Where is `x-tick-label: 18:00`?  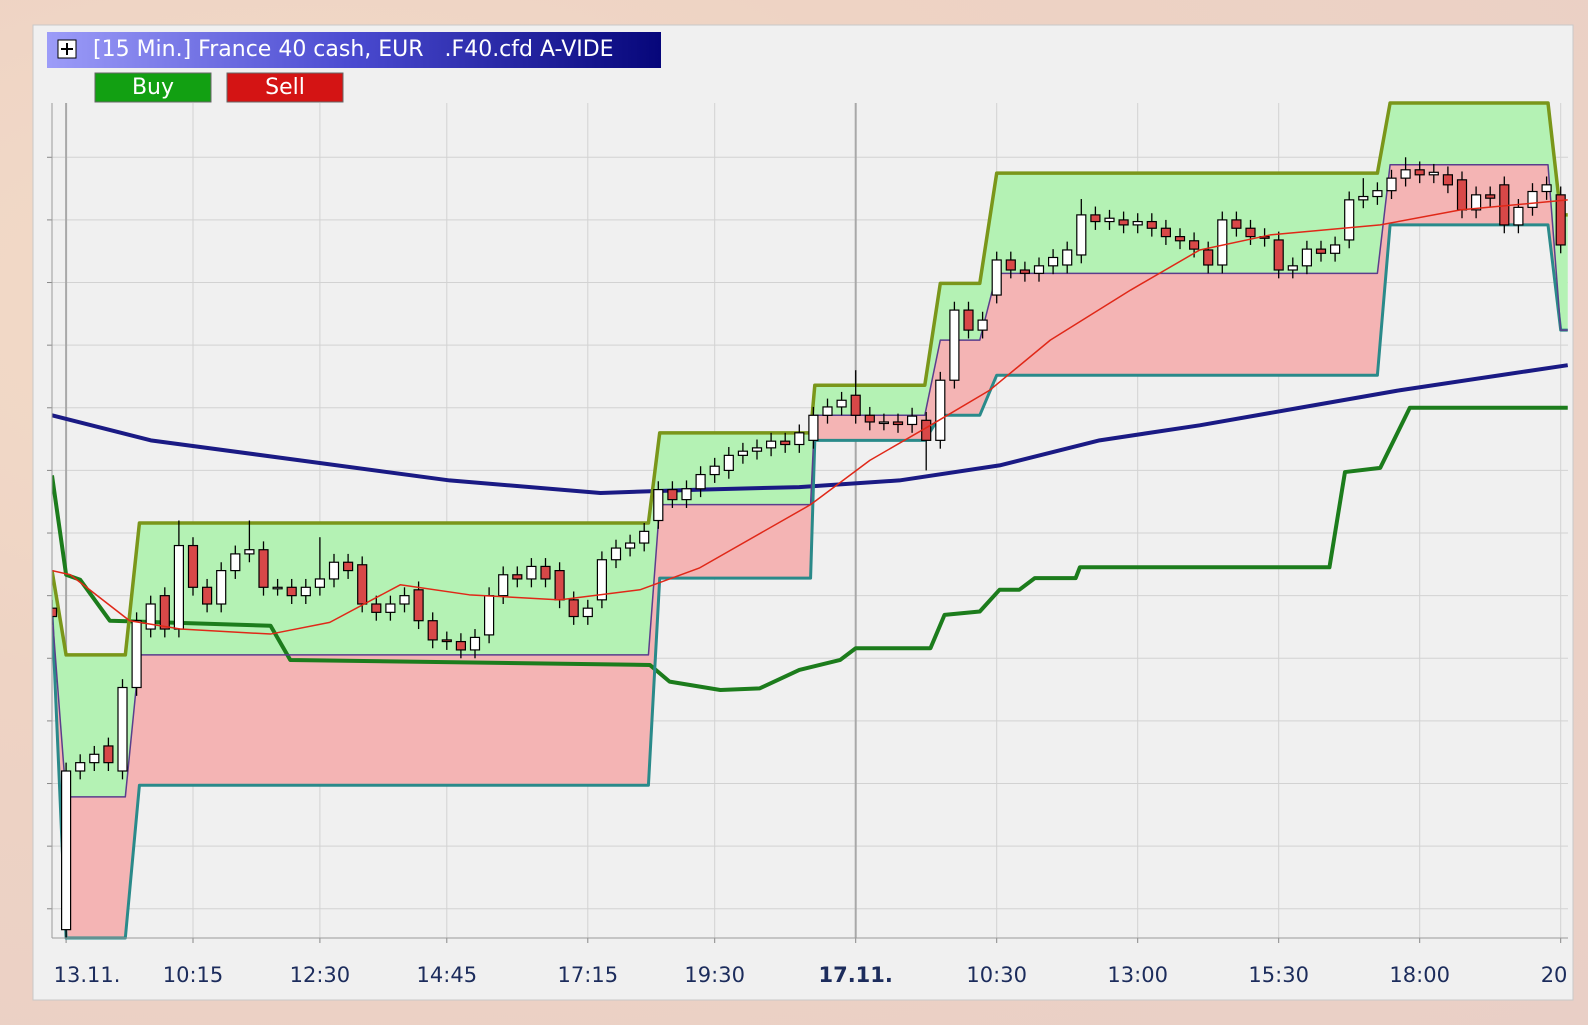 x-tick-label: 18:00 is located at coordinates (1419, 975).